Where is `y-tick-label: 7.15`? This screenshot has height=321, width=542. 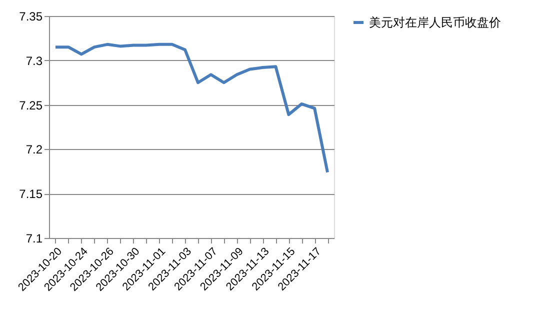 y-tick-label: 7.15 is located at coordinates (31, 194).